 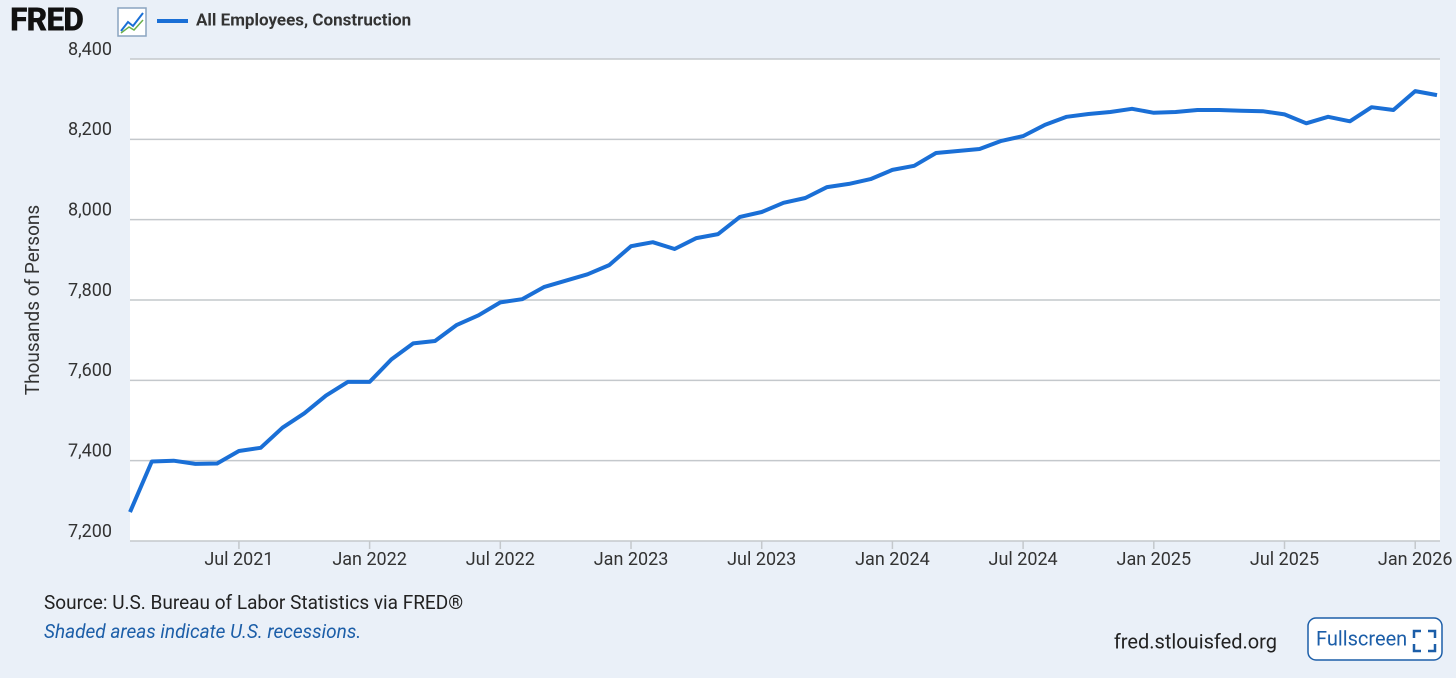 What do you see at coordinates (90, 209) in the screenshot?
I see `y-tick-label: 8,000` at bounding box center [90, 209].